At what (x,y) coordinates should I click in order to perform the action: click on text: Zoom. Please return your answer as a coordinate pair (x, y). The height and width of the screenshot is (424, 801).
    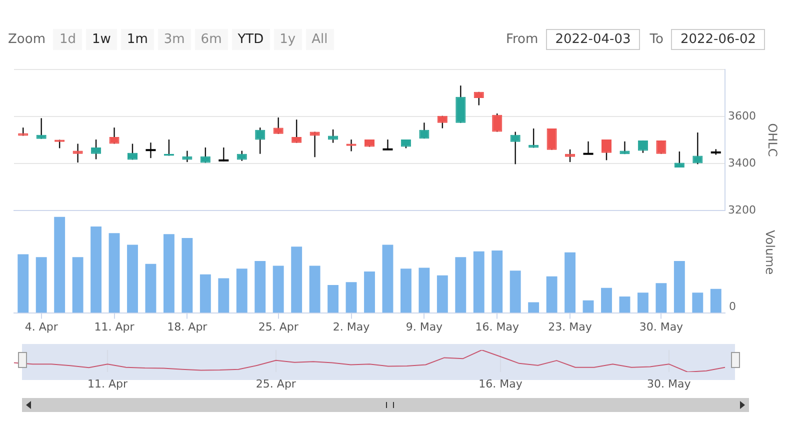
    Looking at the image, I should click on (27, 39).